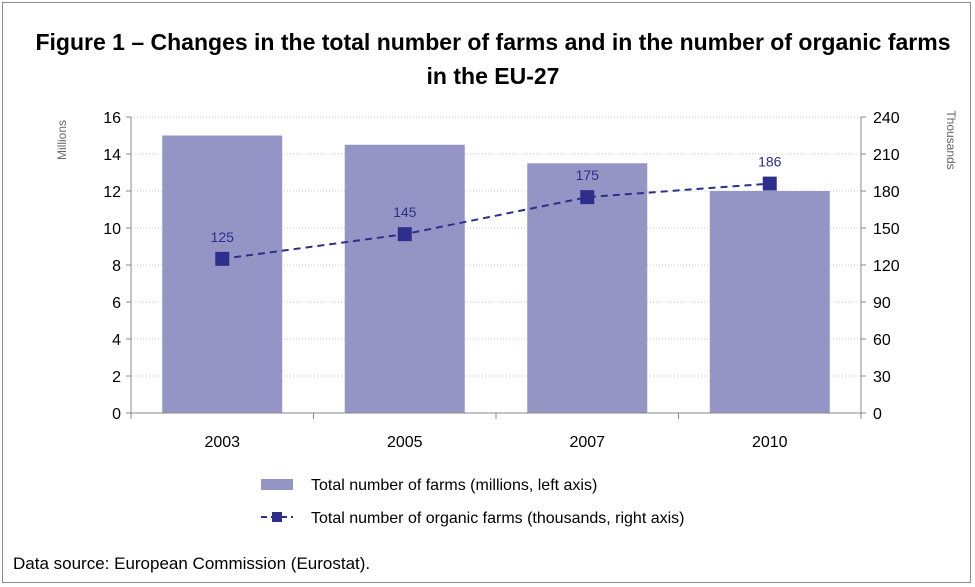 This screenshot has width=975, height=587. I want to click on left-tick-label: 10, so click(112, 229).